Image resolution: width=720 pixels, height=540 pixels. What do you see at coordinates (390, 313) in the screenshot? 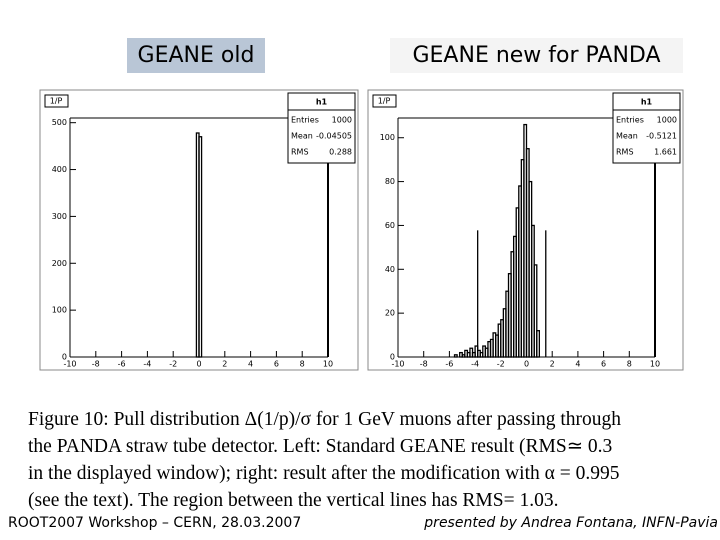
I see `y-tick-label: 20` at bounding box center [390, 313].